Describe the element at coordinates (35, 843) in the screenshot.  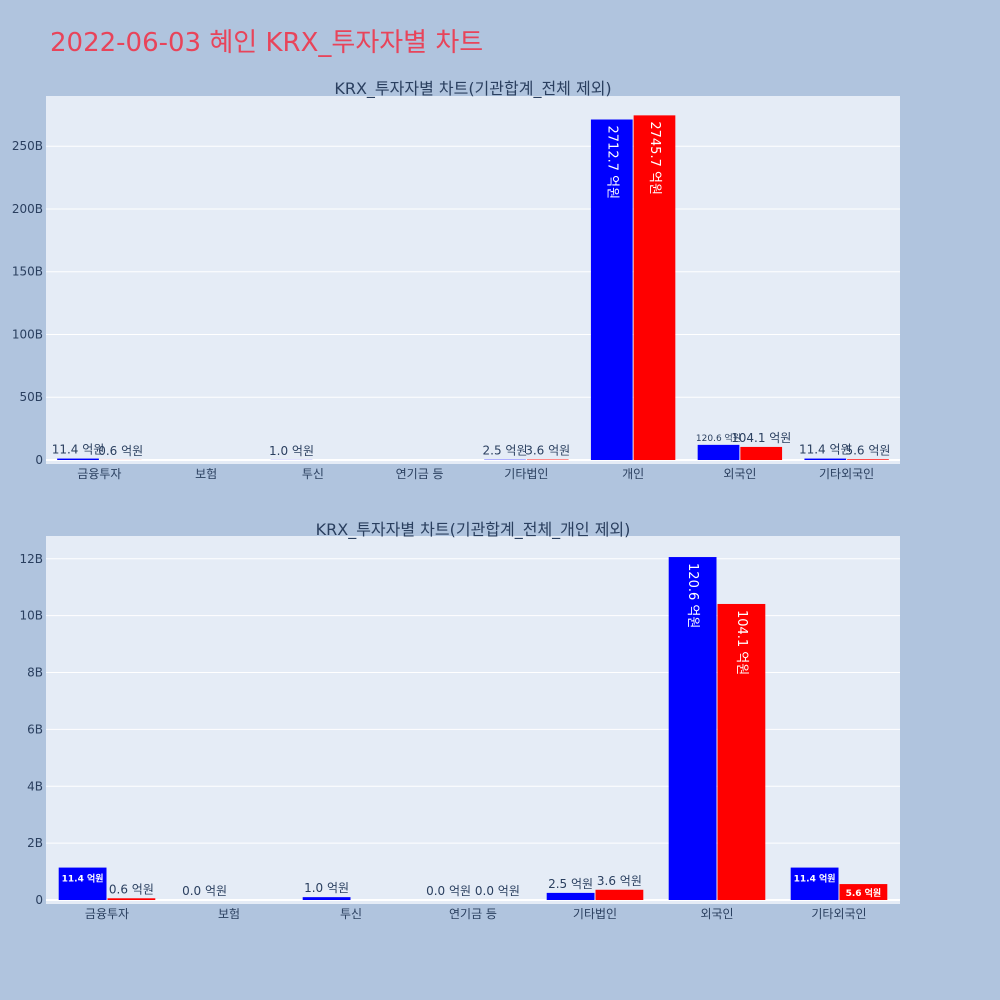
I see `y-tick-label: 2B` at that location.